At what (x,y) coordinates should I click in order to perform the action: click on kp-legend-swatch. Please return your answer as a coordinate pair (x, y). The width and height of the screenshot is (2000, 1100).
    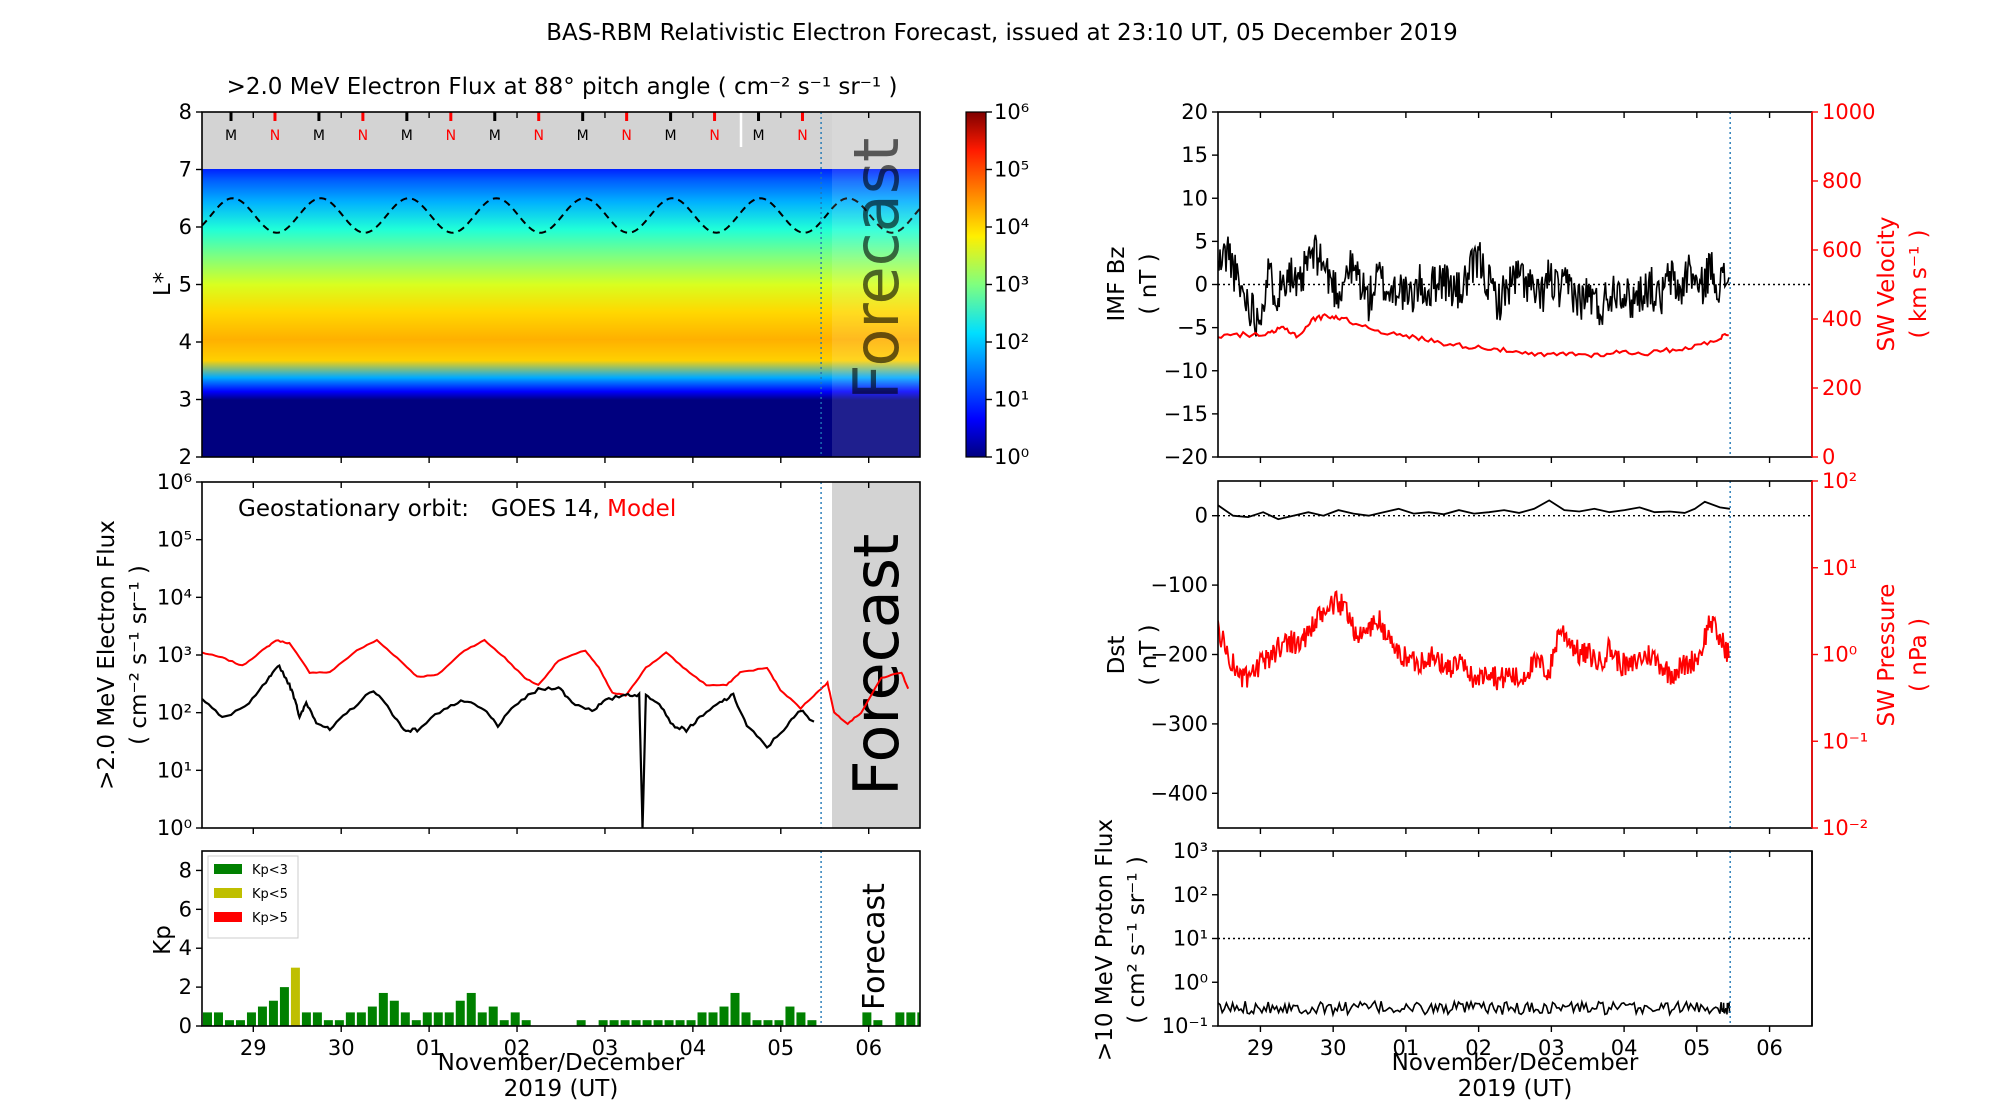
    Looking at the image, I should click on (228, 893).